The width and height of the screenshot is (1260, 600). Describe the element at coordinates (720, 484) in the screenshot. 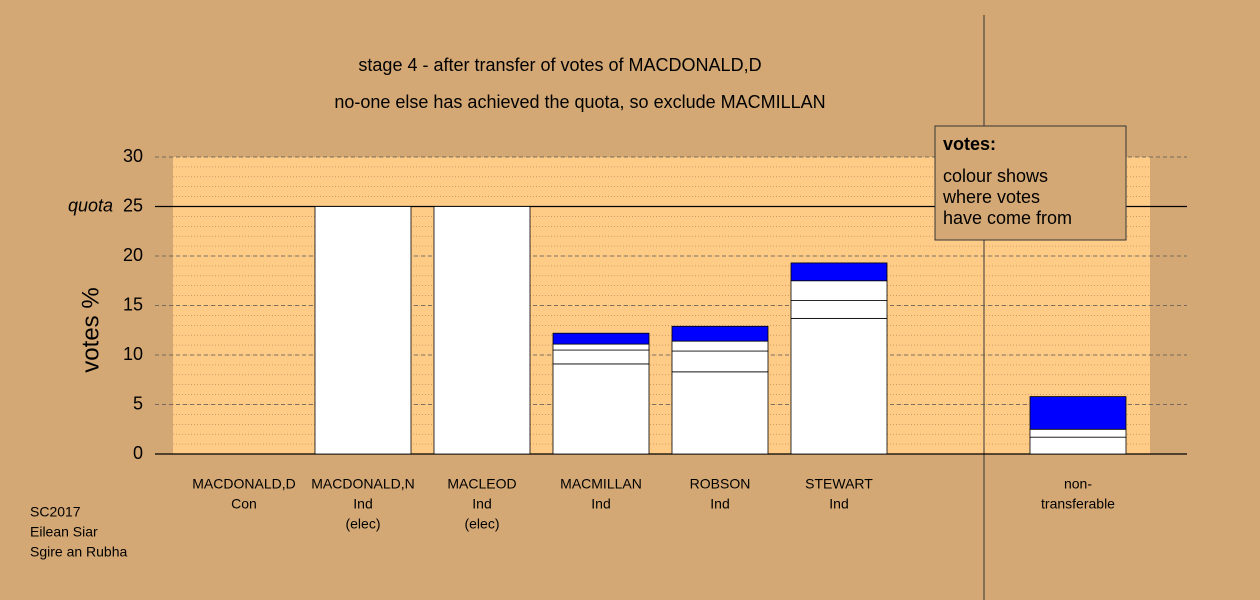

I see `x-tick-label: ROBSON` at that location.